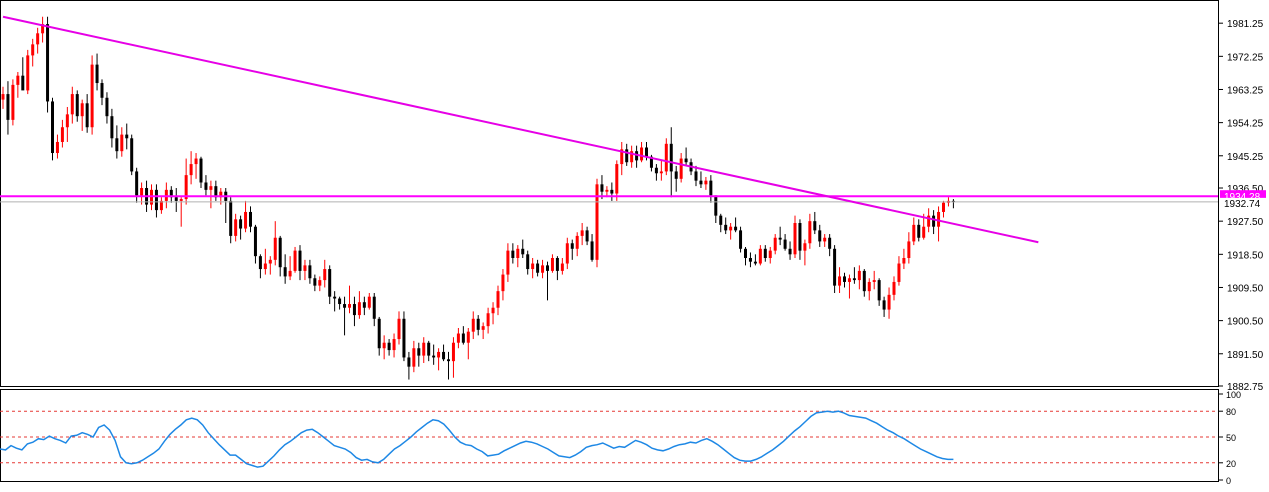  What do you see at coordinates (1245, 222) in the screenshot?
I see `y-tick-label: 1927.50` at bounding box center [1245, 222].